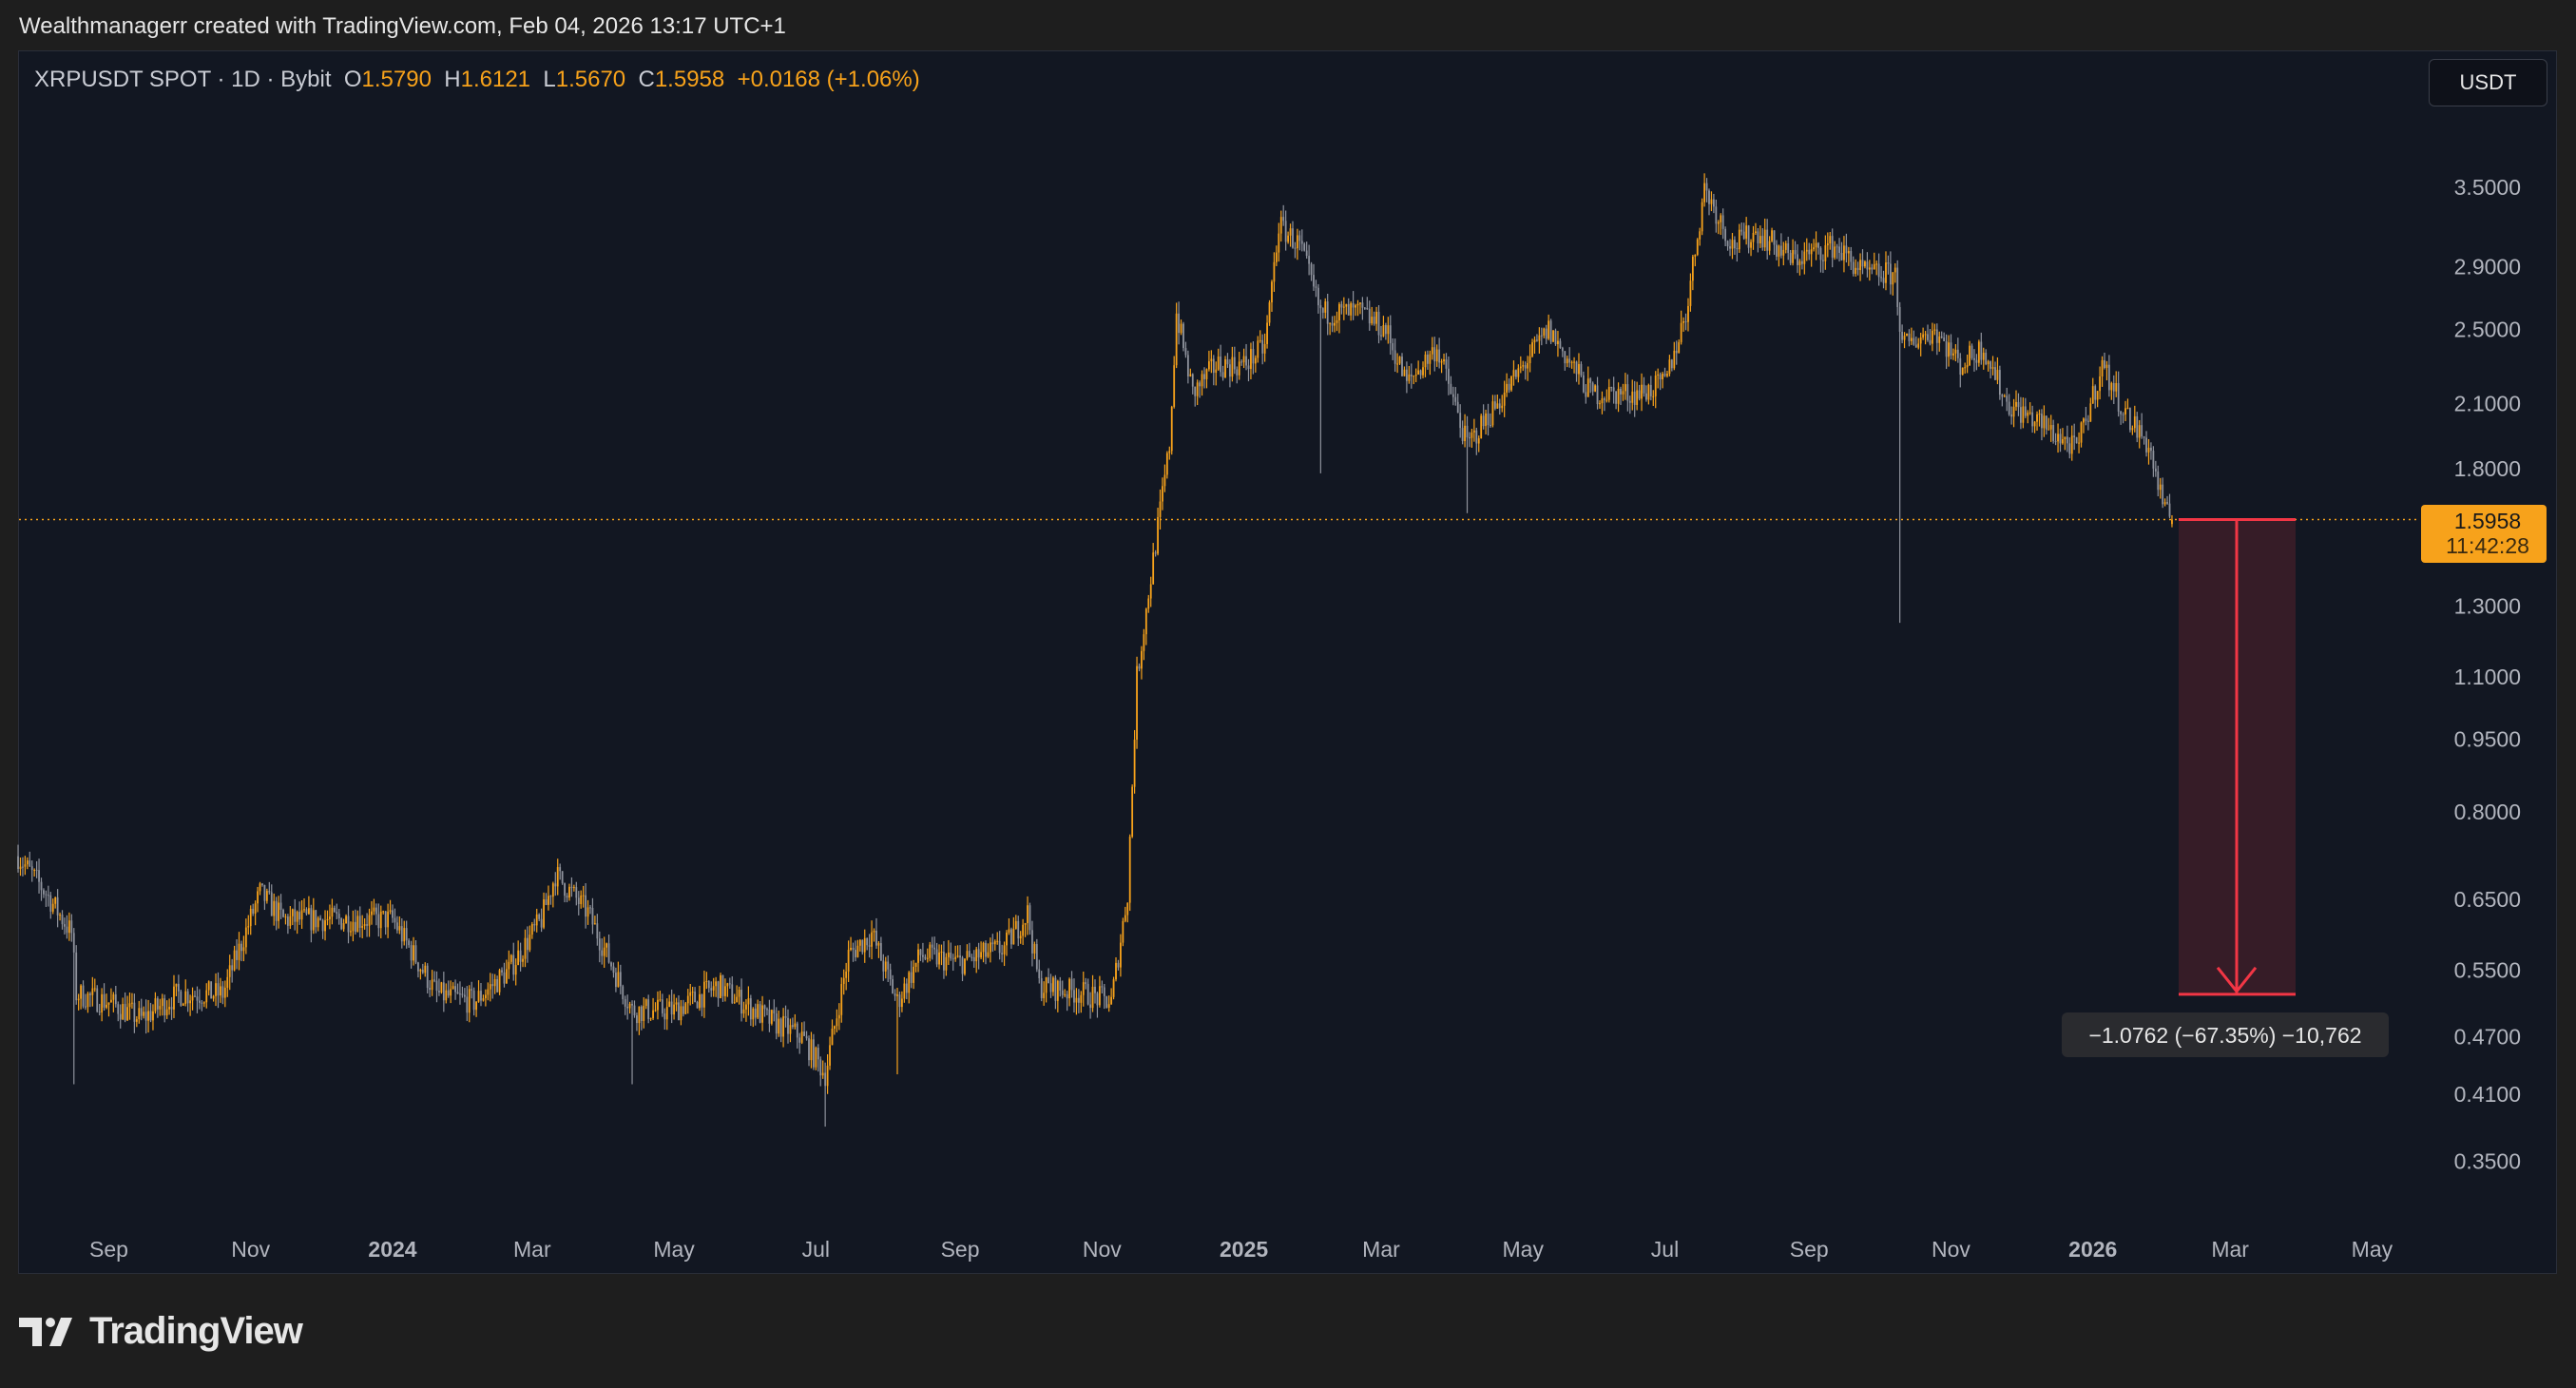  What do you see at coordinates (2226, 787) in the screenshot?
I see `measure-tool: −1.0762 (−67.35%) −10,762` at bounding box center [2226, 787].